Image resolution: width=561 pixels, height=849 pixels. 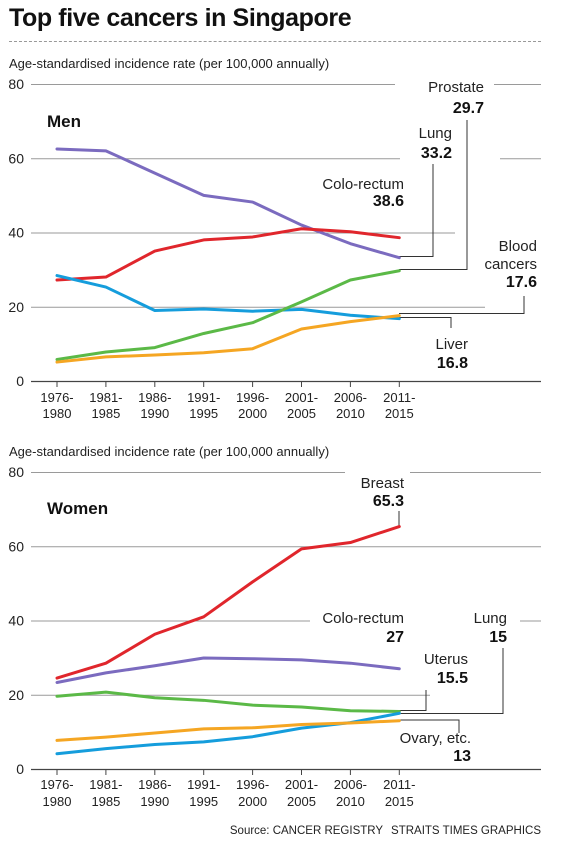 What do you see at coordinates (451, 344) in the screenshot?
I see `series-label-liver: Liver` at bounding box center [451, 344].